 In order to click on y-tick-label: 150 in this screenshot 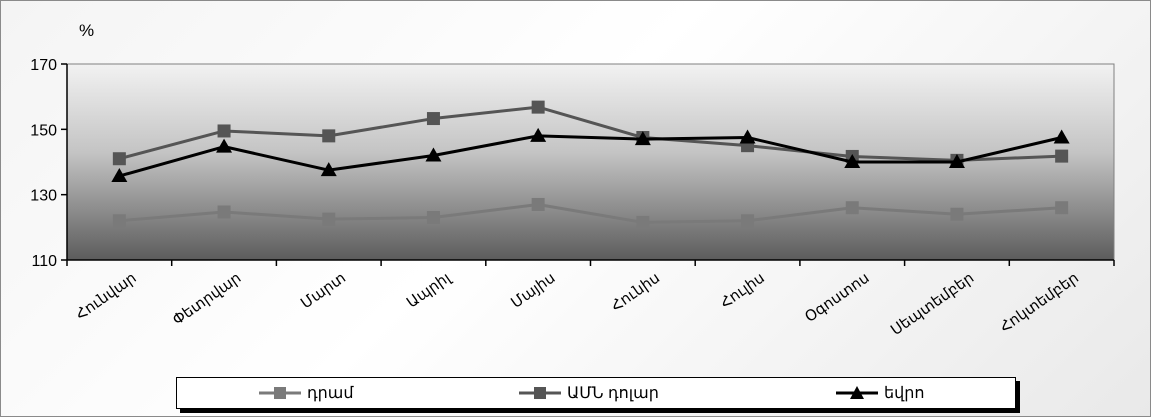, I will do `click(43, 130)`.